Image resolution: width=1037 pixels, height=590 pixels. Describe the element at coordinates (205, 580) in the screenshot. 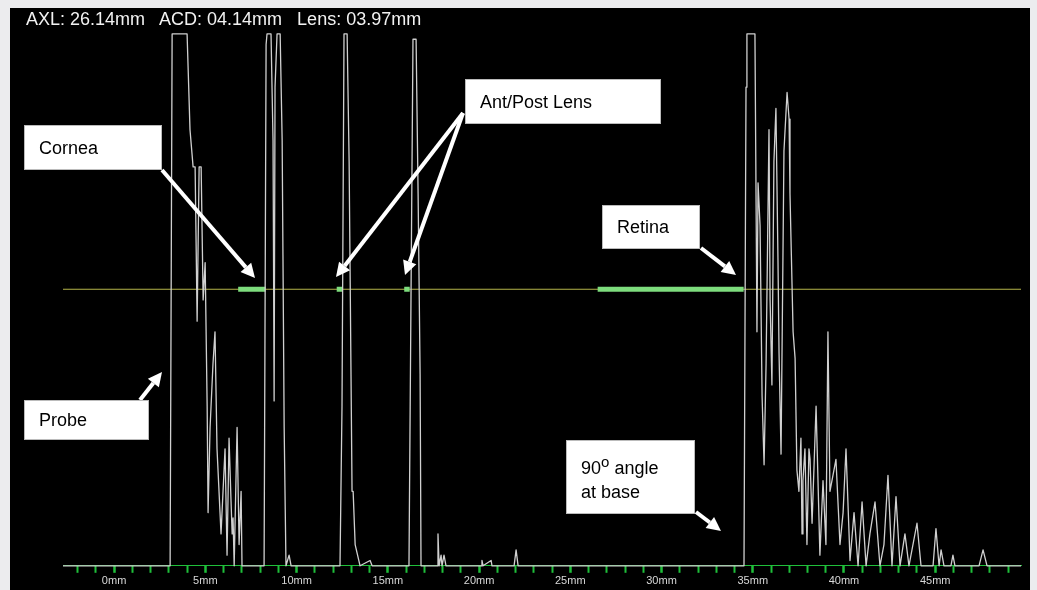

I see `x-tick-label: 5mm` at that location.